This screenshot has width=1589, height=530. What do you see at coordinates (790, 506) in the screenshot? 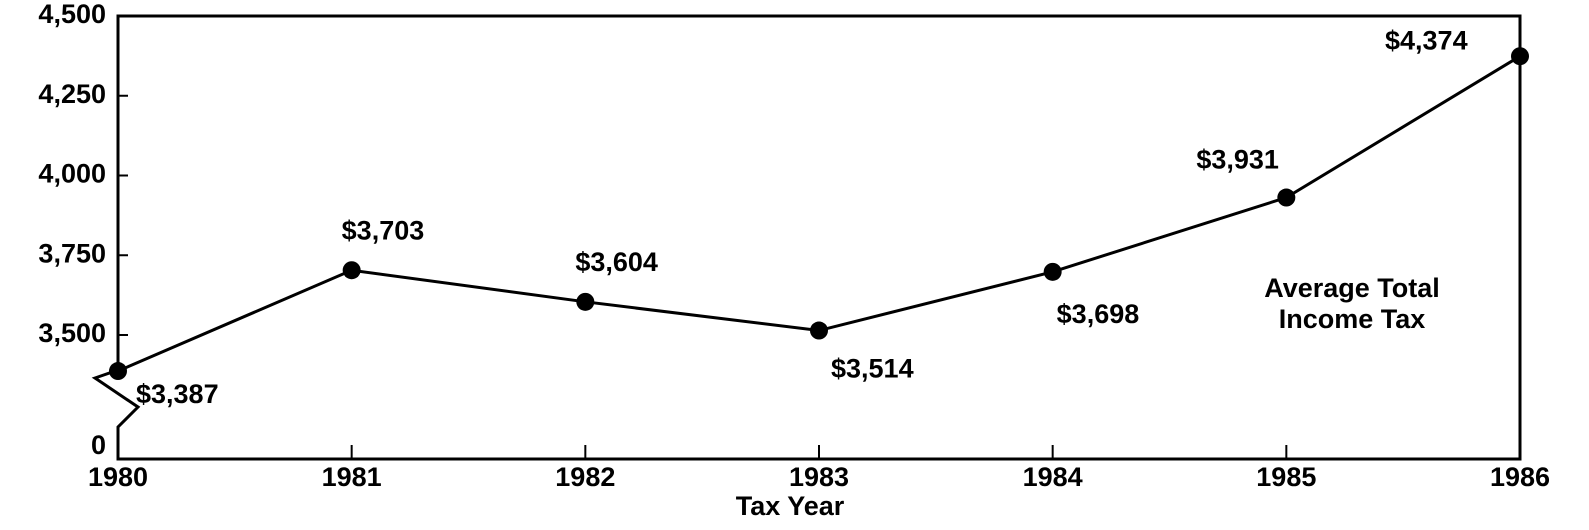
I see `x-axis-label: Tax Year` at bounding box center [790, 506].